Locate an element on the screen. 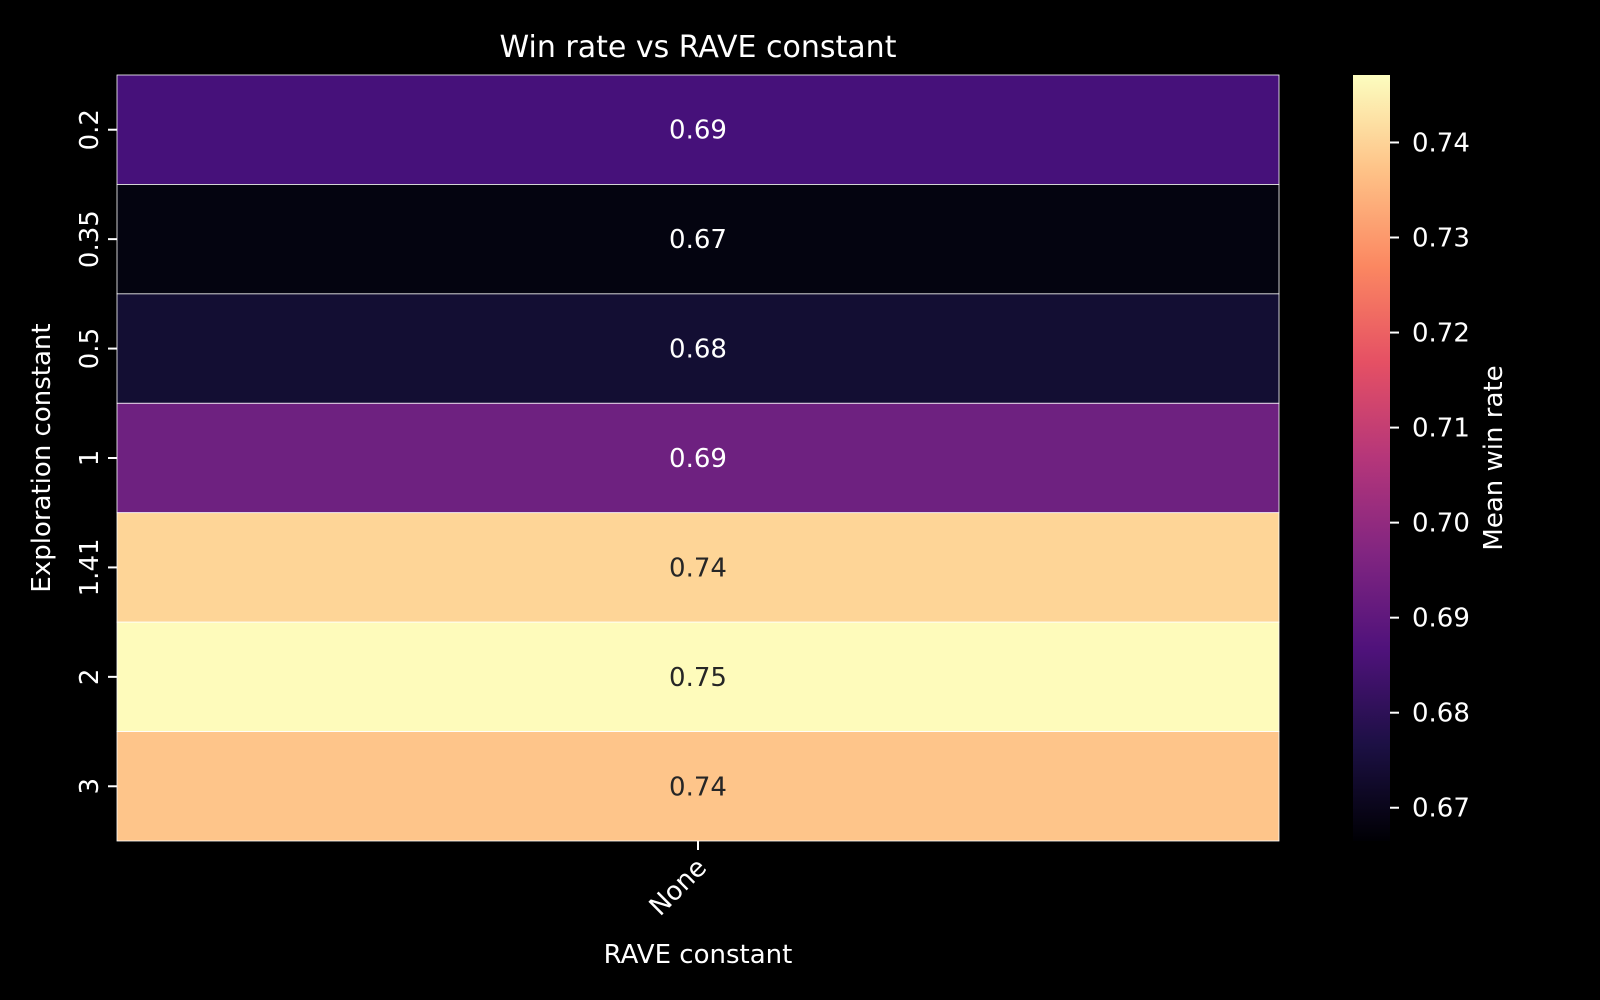  colorbar-tick-label: 0.72 is located at coordinates (1441, 334).